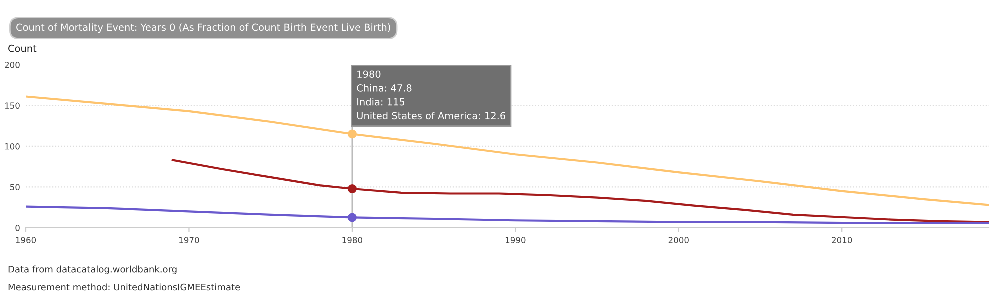  What do you see at coordinates (18, 228) in the screenshot?
I see `y-tick-label: 0` at bounding box center [18, 228].